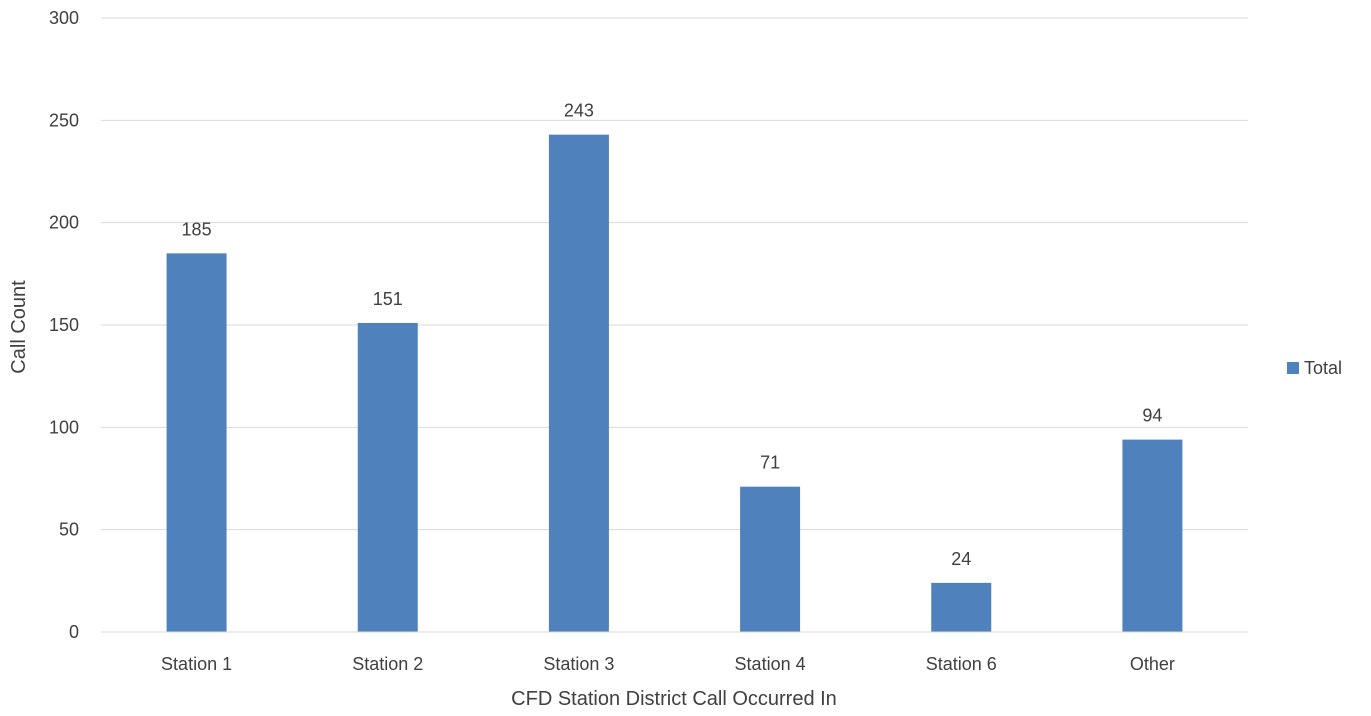 This screenshot has height=716, width=1371. Describe the element at coordinates (196, 664) in the screenshot. I see `x-category-label: Station 1` at that location.